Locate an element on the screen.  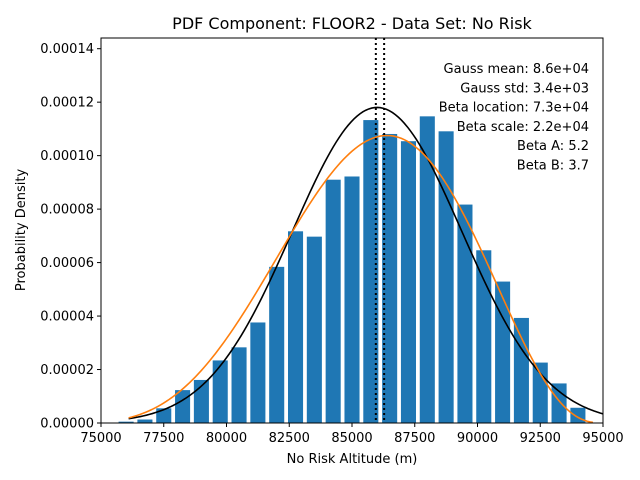
y-tick-label: 0.00000 is located at coordinates (67, 424).